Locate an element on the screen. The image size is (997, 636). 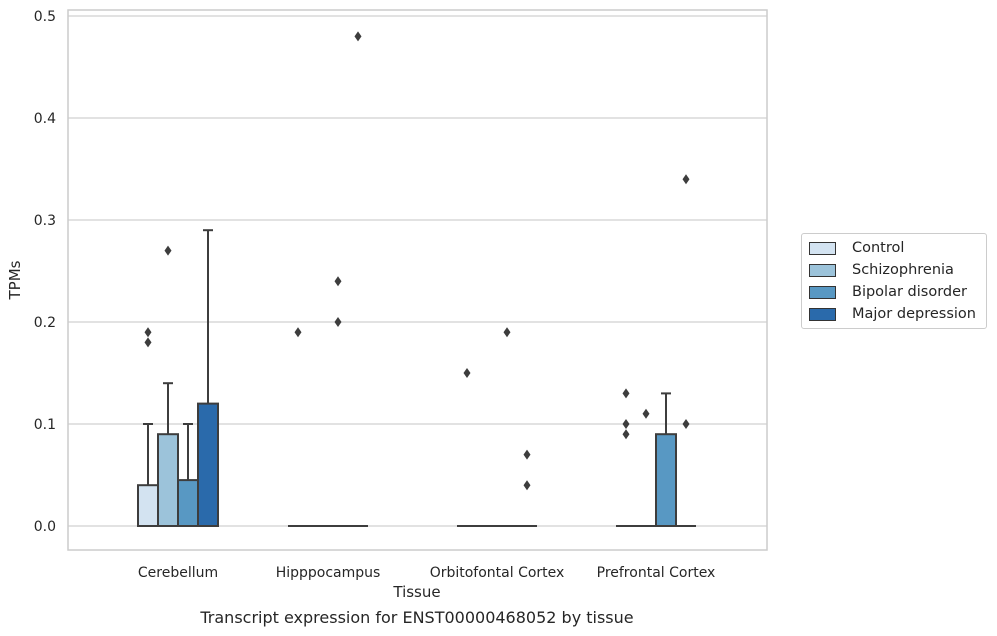
x-tick-label: Hipppocampus is located at coordinates (328, 573).